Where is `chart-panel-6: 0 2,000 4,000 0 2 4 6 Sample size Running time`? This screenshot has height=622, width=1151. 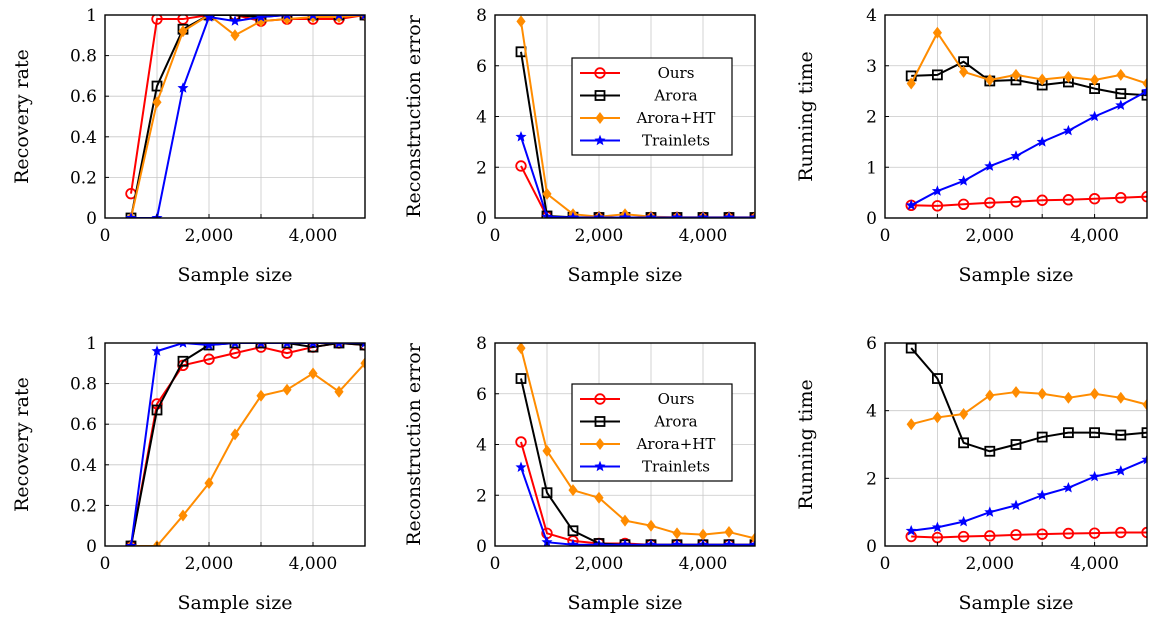
chart-panel-6: 0 2,000 4,000 0 2 4 6 Sample size Running time is located at coordinates (971, 474).